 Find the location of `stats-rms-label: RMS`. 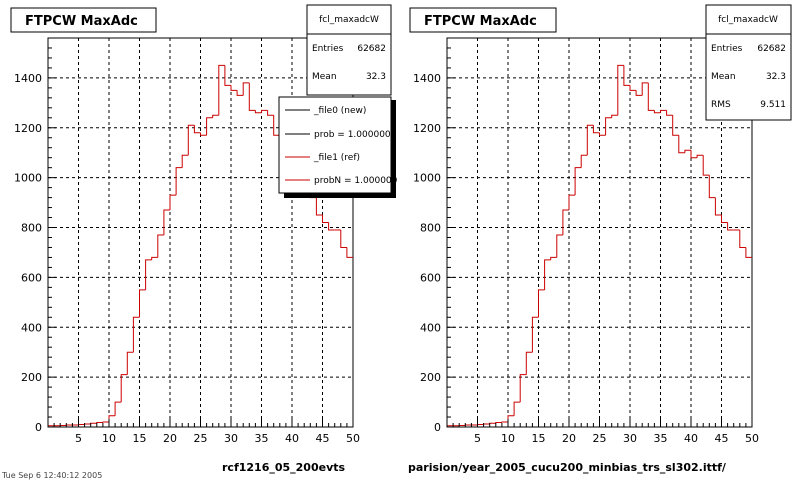

stats-rms-label: RMS is located at coordinates (721, 105).